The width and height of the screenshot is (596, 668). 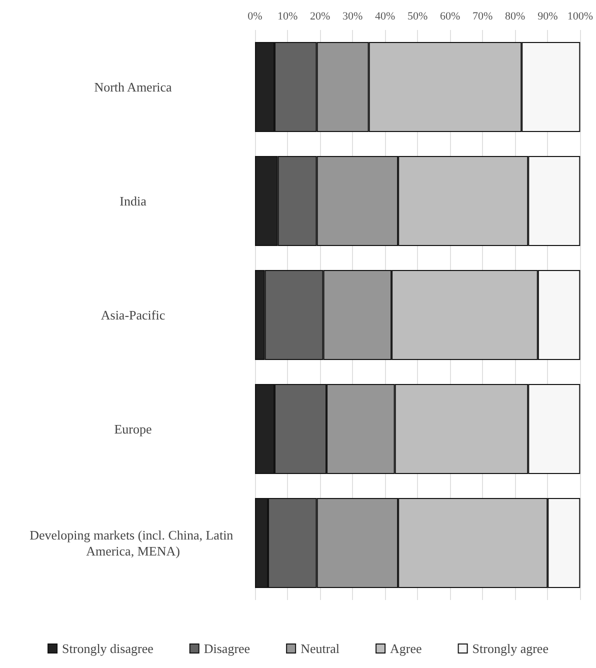 I want to click on x-tick-label: 100%, so click(x=580, y=16).